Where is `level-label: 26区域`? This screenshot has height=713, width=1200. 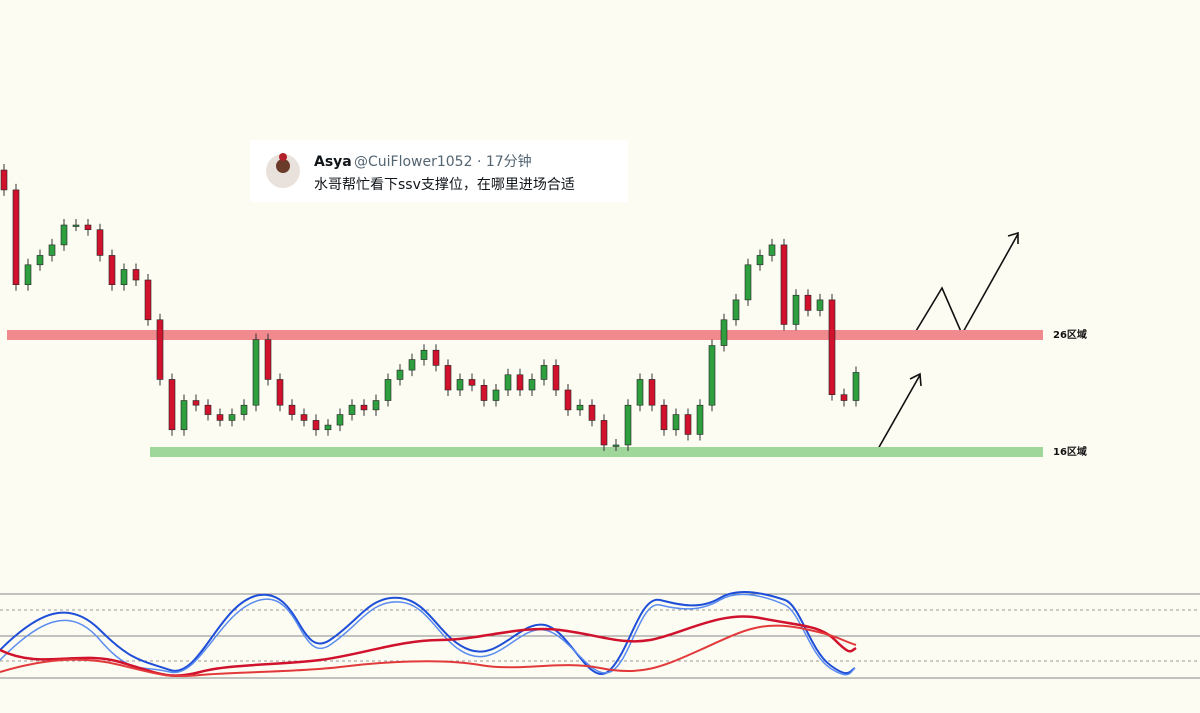 level-label: 26区域 is located at coordinates (1070, 334).